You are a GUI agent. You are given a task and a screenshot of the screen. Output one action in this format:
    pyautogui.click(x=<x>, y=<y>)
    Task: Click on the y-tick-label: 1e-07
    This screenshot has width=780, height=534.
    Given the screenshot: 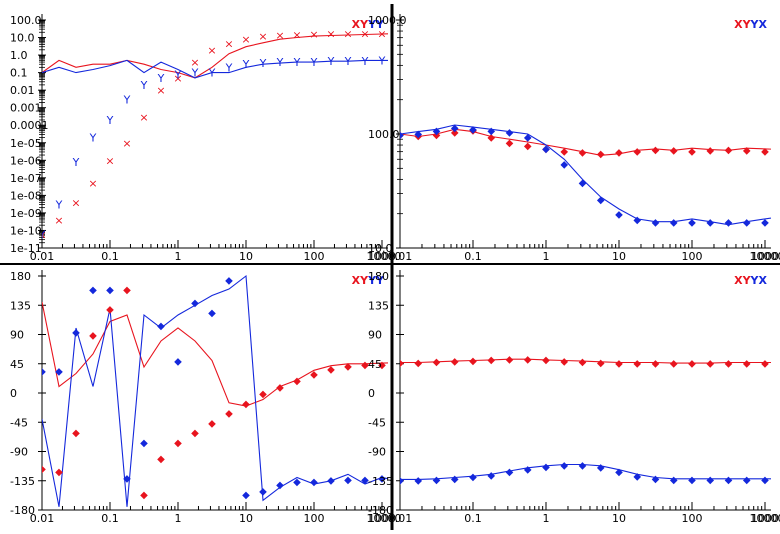 What is the action you would take?
    pyautogui.click(x=26, y=178)
    